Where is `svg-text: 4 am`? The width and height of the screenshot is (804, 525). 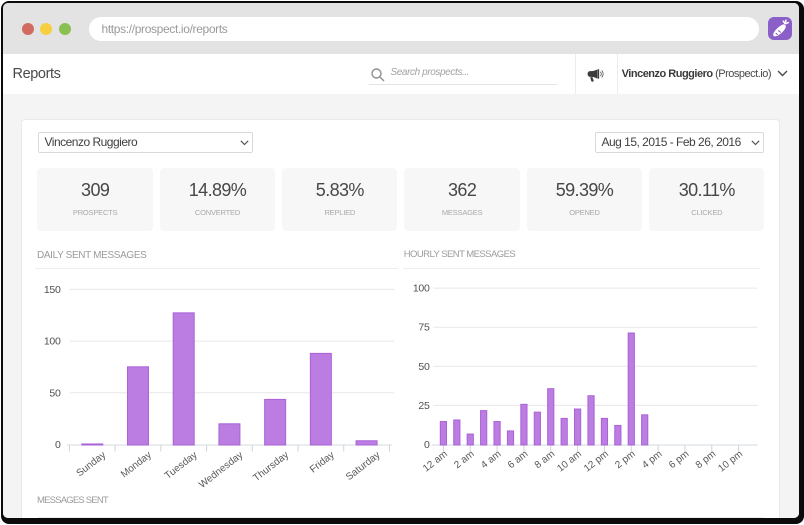
svg-text: 4 am is located at coordinates (491, 459).